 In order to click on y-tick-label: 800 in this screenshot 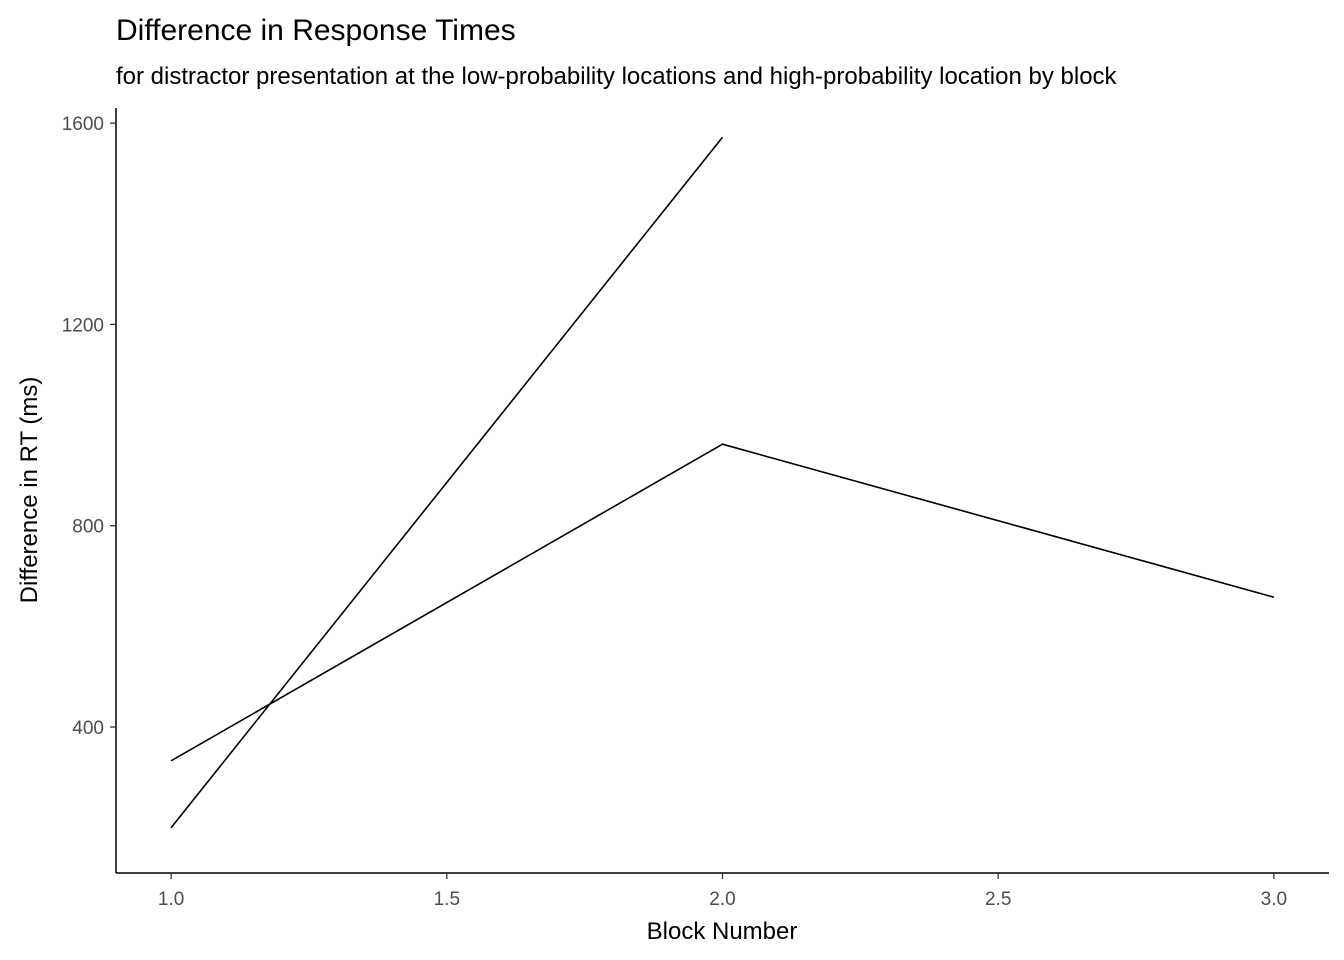, I will do `click(88, 527)`.